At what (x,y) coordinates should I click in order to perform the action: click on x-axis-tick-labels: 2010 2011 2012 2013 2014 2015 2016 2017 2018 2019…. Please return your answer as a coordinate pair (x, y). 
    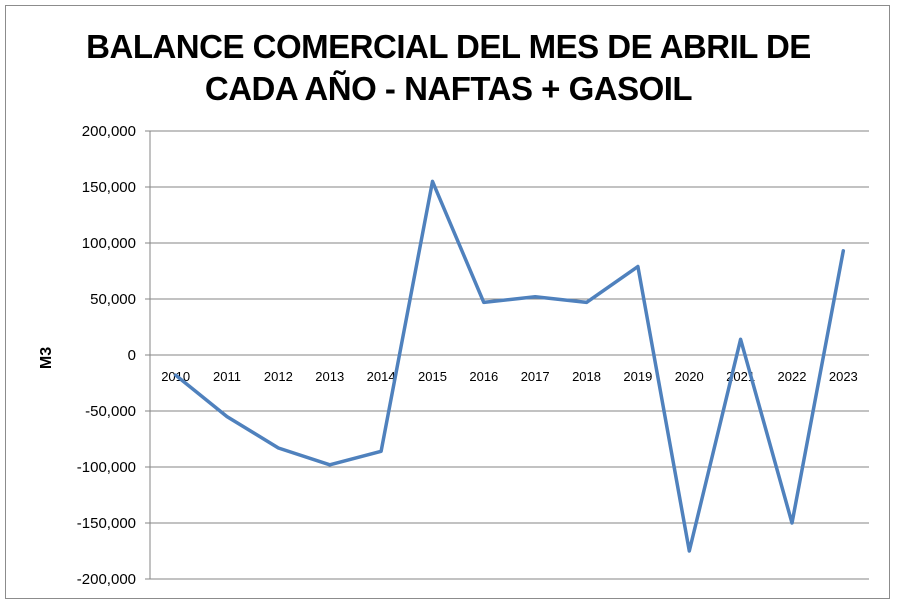
    Looking at the image, I should click on (509, 376).